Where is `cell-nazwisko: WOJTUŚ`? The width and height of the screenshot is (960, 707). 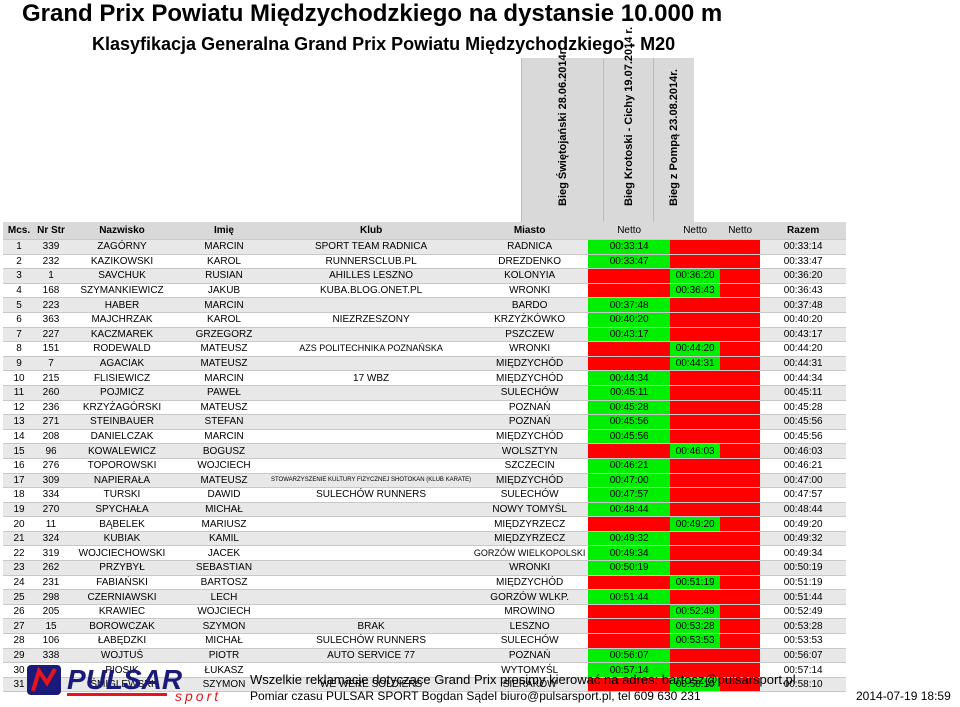
cell-nazwisko: WOJTUŚ is located at coordinates (122, 656).